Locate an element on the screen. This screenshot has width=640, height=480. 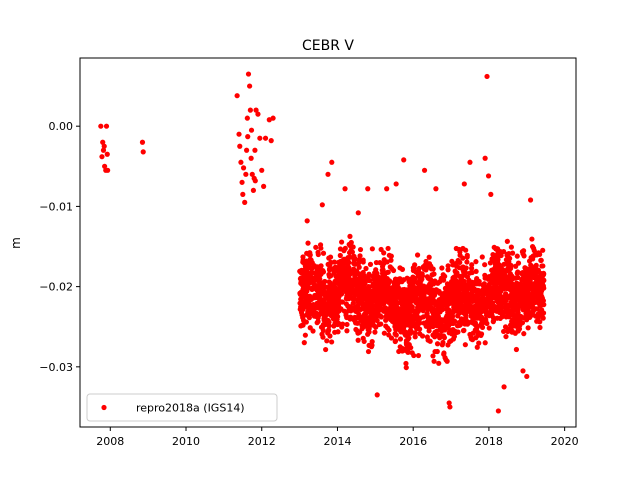
x-tick-label: 2014 is located at coordinates (337, 441).